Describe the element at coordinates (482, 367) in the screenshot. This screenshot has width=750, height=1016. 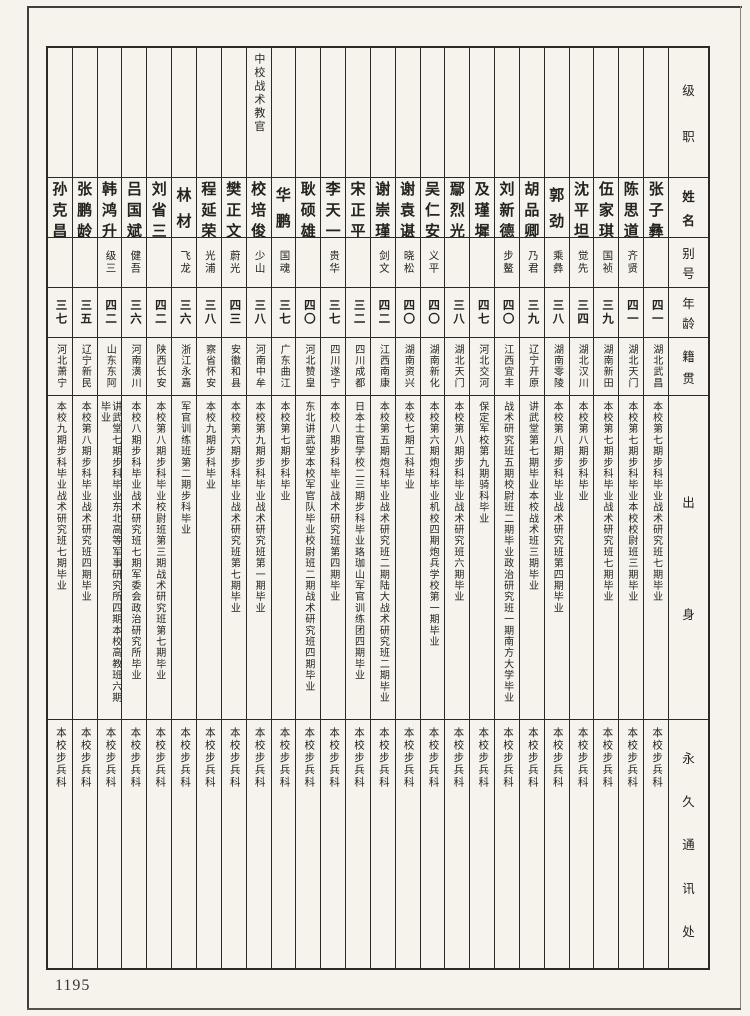
I see `native-place-cell: 河北交河` at that location.